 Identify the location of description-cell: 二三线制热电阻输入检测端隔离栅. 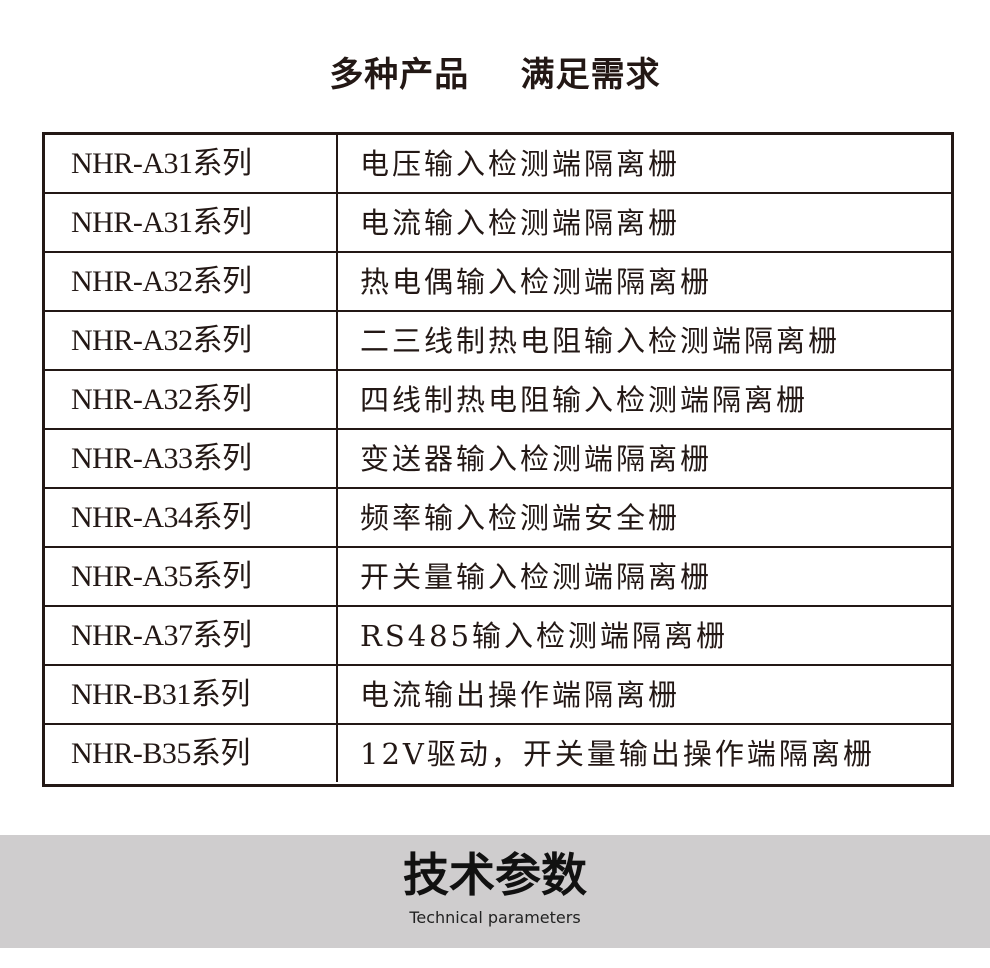
(600, 340).